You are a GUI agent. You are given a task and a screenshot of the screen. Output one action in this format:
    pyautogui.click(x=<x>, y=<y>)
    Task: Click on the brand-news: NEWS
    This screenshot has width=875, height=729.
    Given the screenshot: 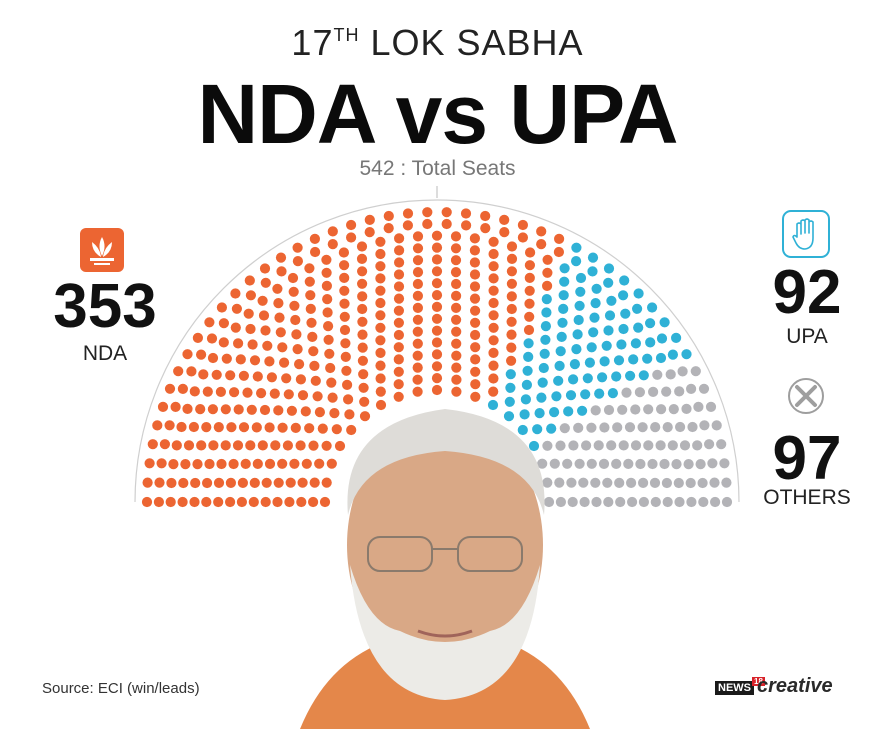 What is the action you would take?
    pyautogui.click(x=734, y=688)
    